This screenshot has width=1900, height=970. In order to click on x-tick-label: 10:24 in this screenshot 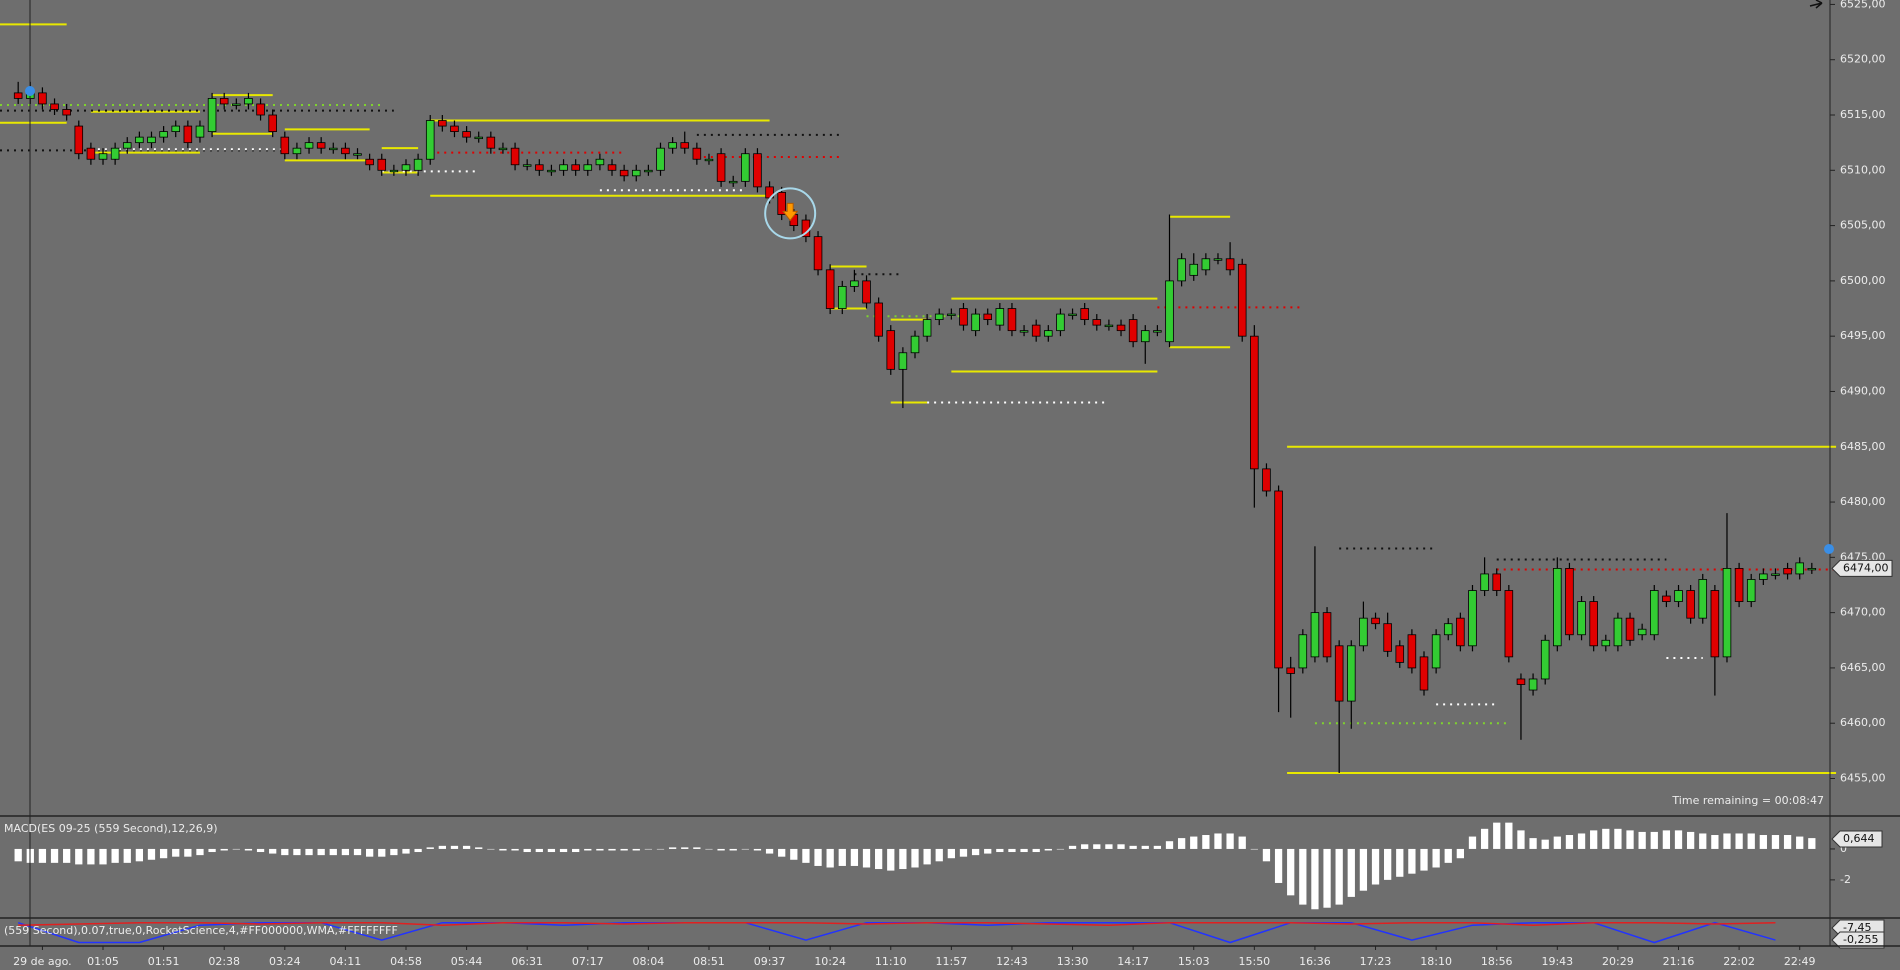, I will do `click(830, 961)`.